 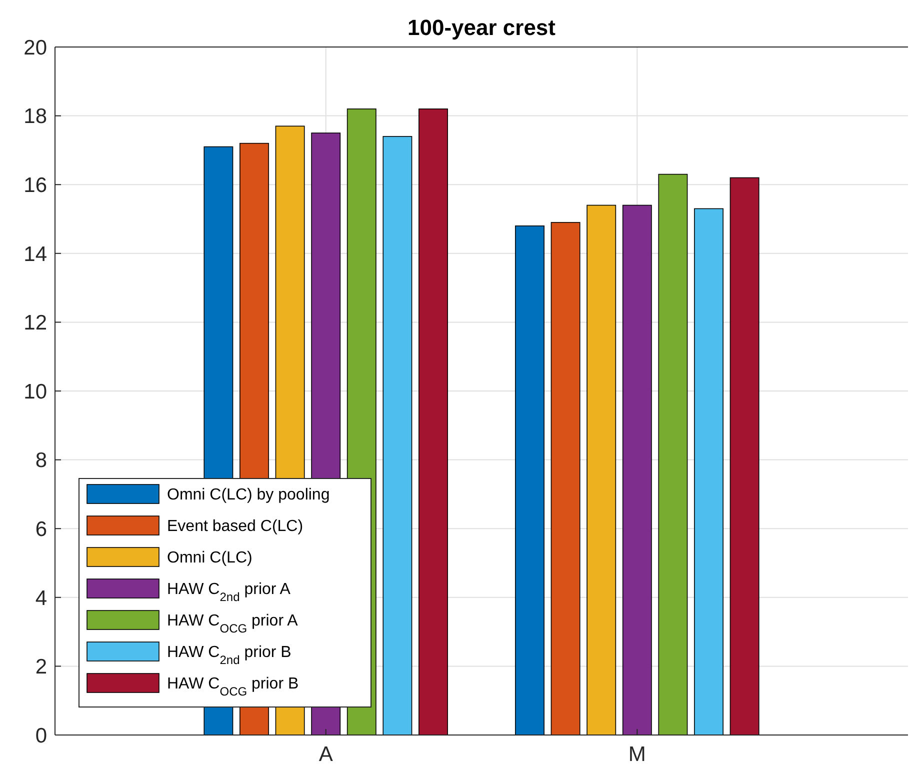 What do you see at coordinates (41, 598) in the screenshot?
I see `y-tick-label: 4` at bounding box center [41, 598].